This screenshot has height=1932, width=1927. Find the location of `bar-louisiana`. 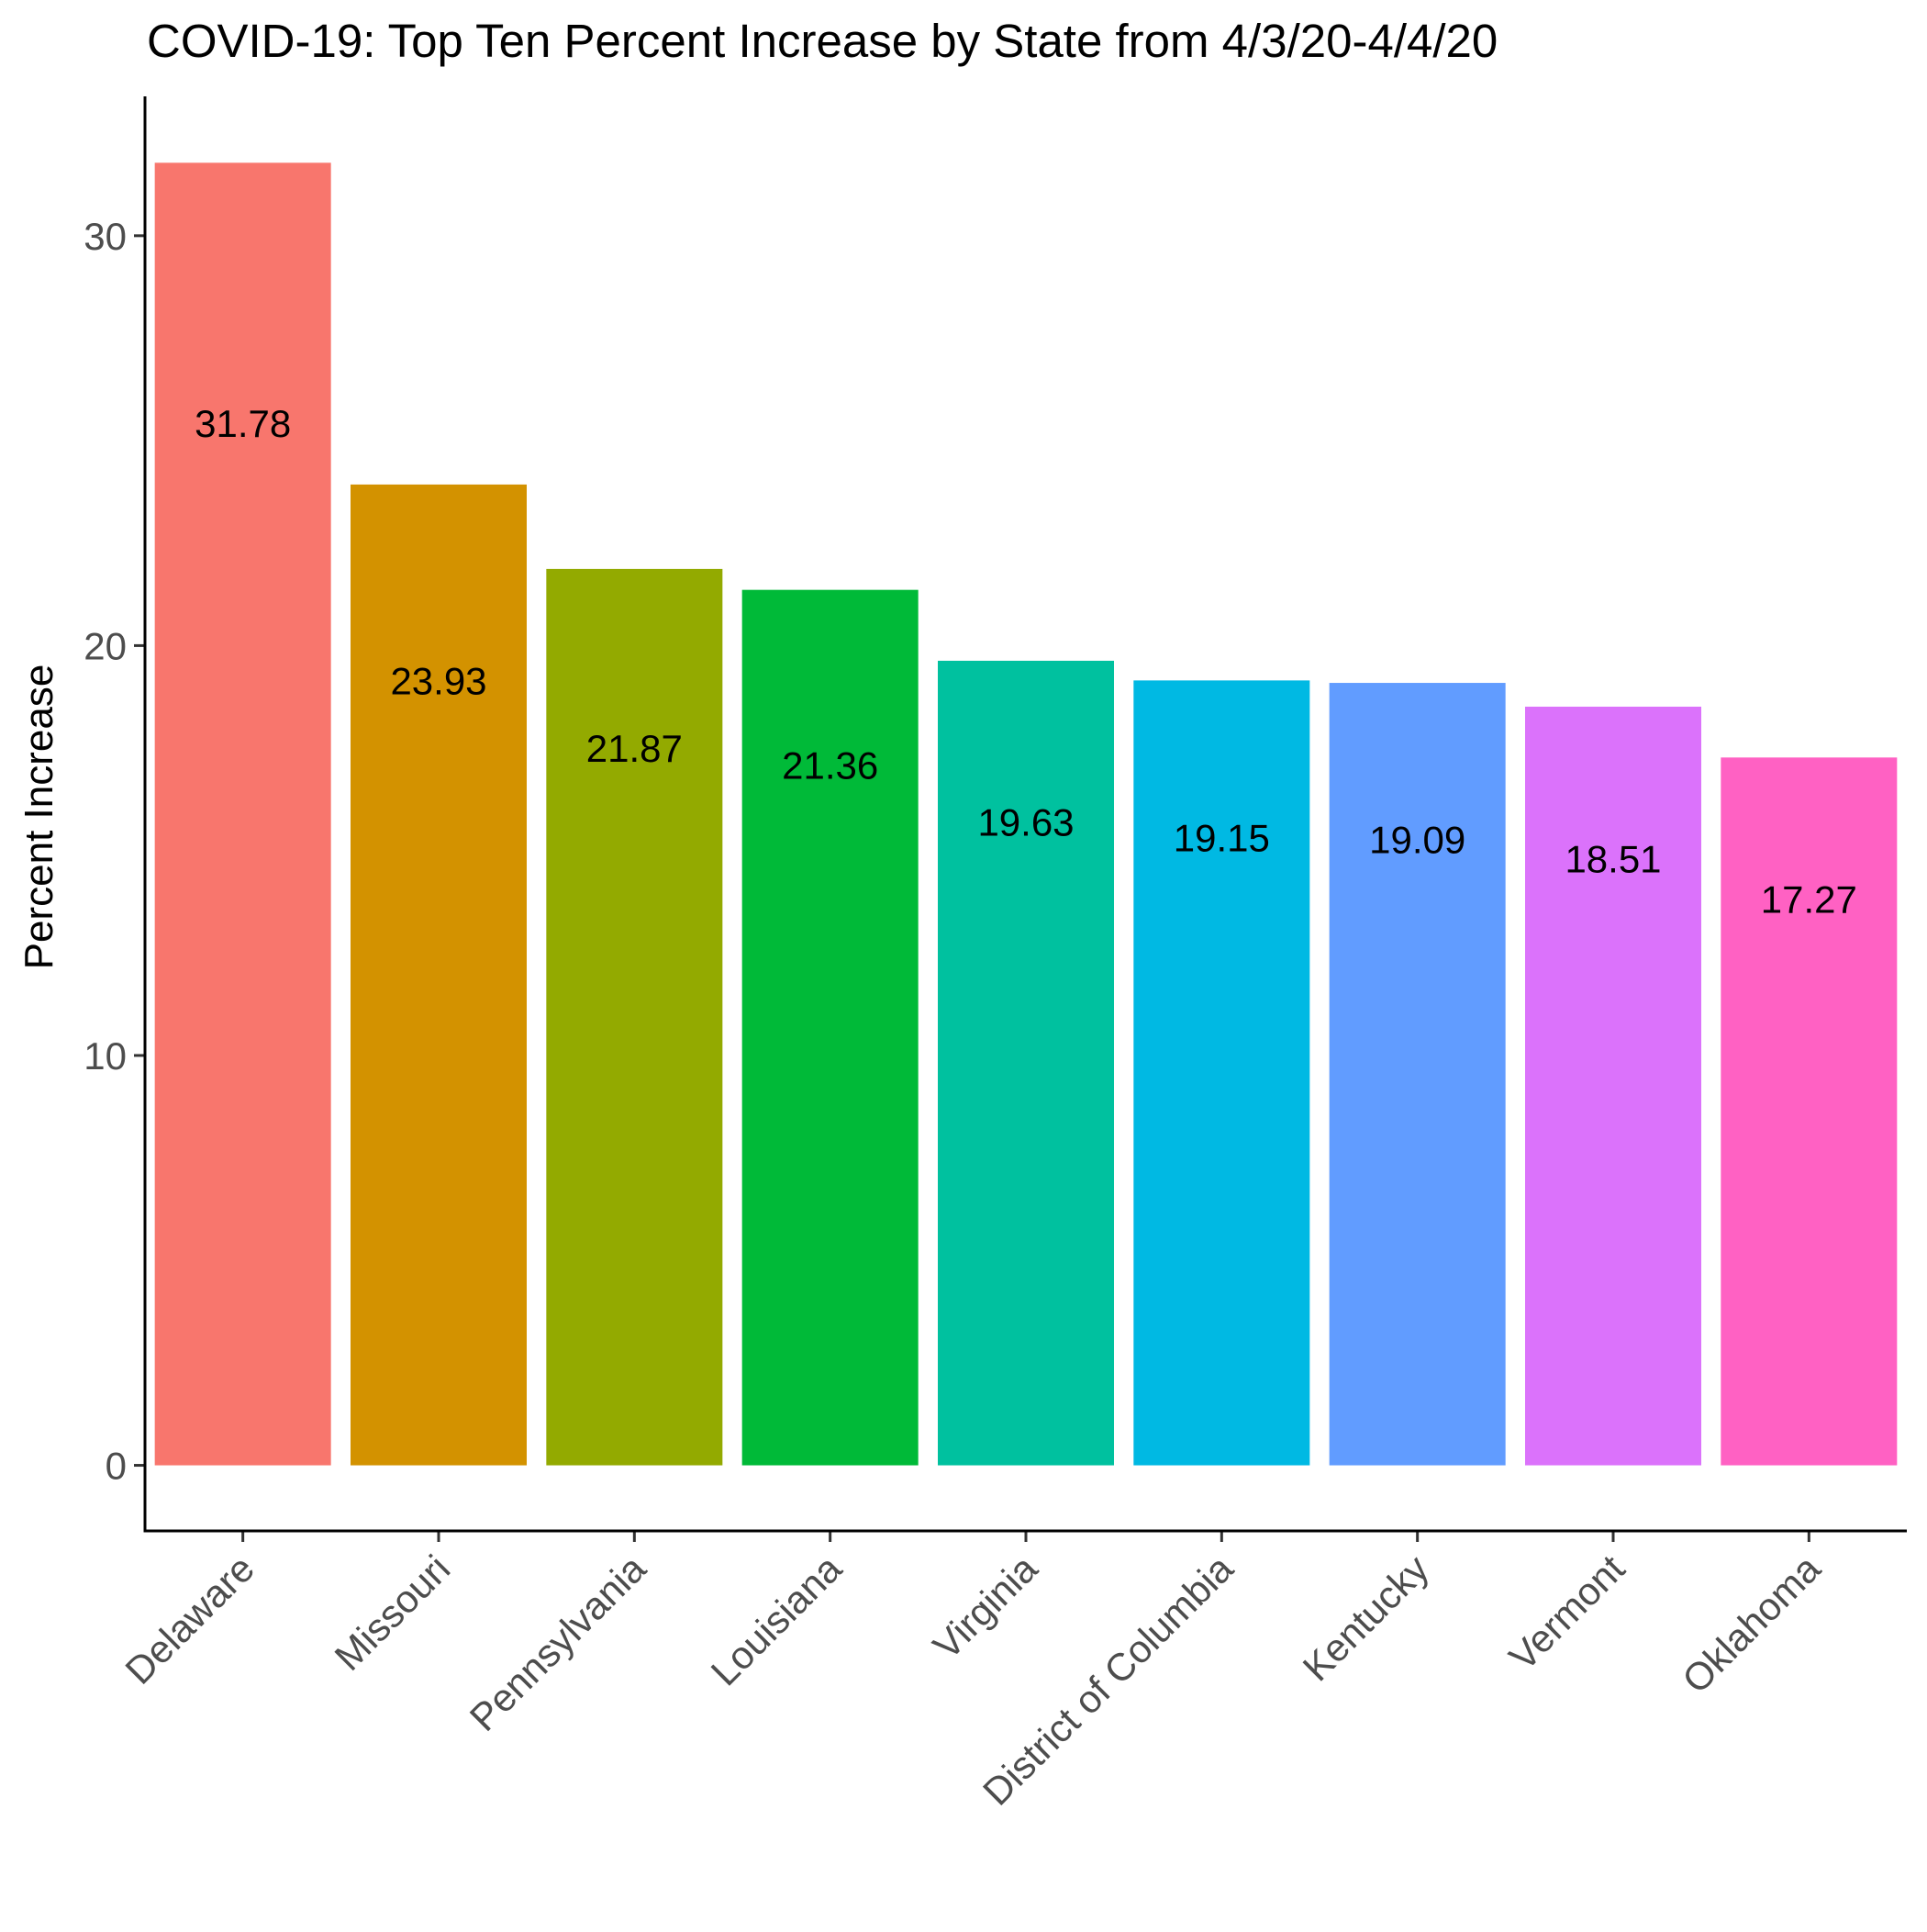

bar-louisiana is located at coordinates (830, 1027).